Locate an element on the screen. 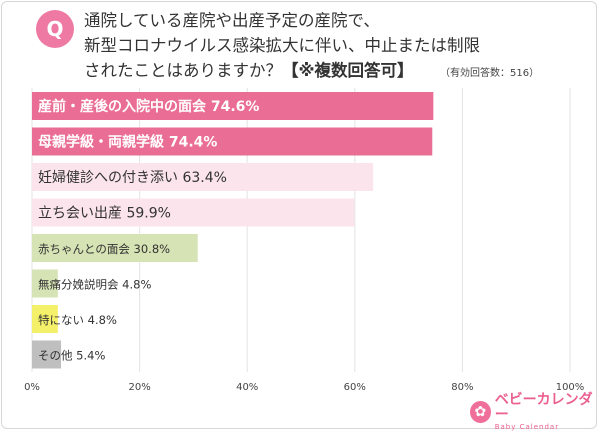 Image resolution: width=600 pixels, height=432 pixels. bar-label: 妊婦健診への付き添い 63.4% is located at coordinates (132, 177).